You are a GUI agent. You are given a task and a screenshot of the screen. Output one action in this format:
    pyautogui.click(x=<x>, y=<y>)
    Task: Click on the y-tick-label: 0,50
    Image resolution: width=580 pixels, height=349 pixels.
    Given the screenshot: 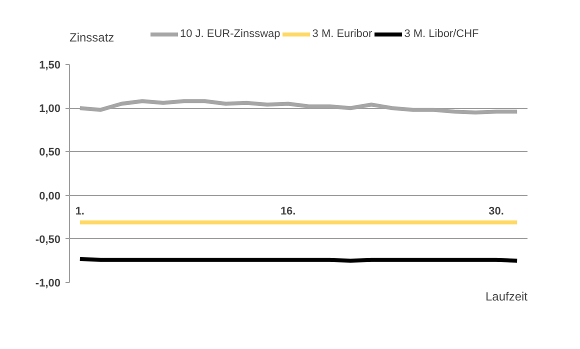 What is the action you would take?
    pyautogui.click(x=50, y=152)
    